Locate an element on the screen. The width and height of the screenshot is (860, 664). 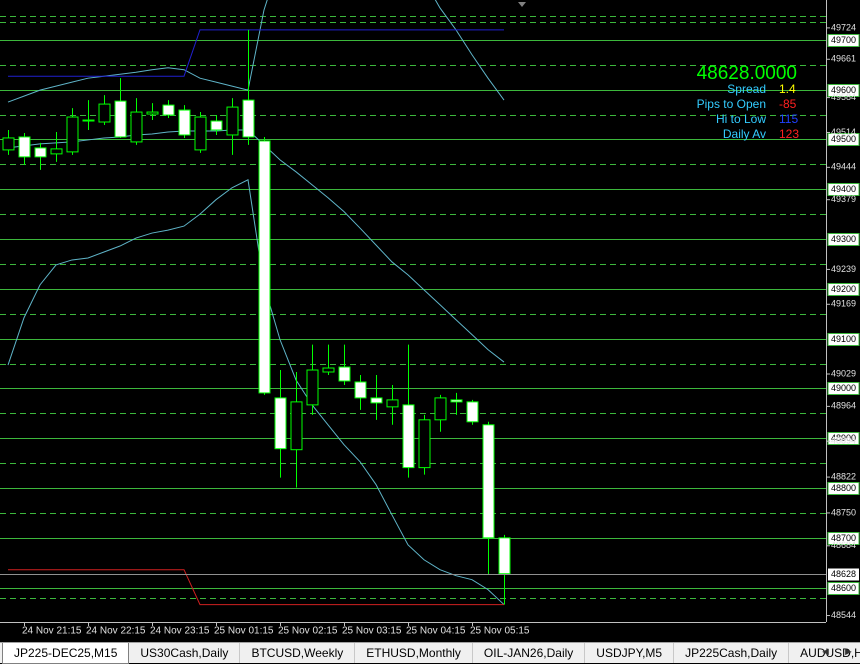
level-label: 49400 is located at coordinates (843, 189).